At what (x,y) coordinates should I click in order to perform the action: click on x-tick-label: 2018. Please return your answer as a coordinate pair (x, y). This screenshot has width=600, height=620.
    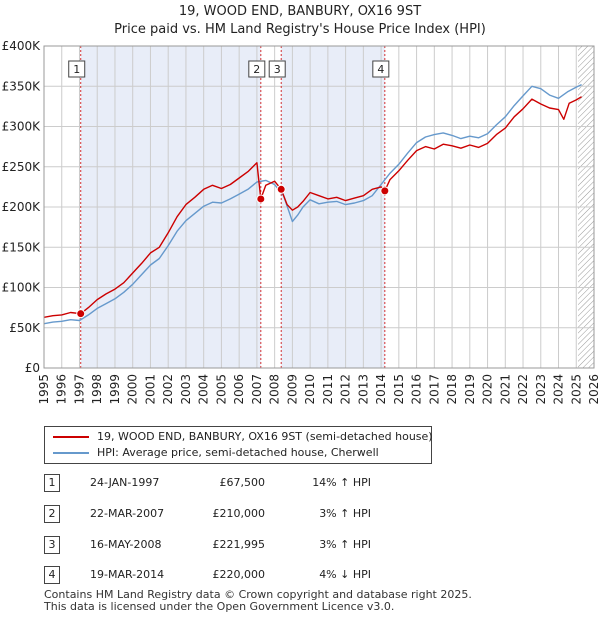
    Looking at the image, I should click on (452, 389).